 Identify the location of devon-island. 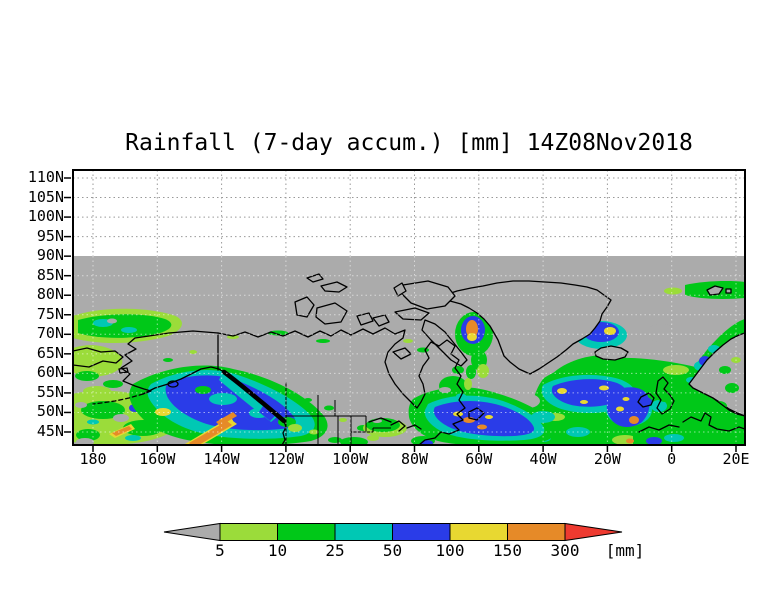
(412, 314).